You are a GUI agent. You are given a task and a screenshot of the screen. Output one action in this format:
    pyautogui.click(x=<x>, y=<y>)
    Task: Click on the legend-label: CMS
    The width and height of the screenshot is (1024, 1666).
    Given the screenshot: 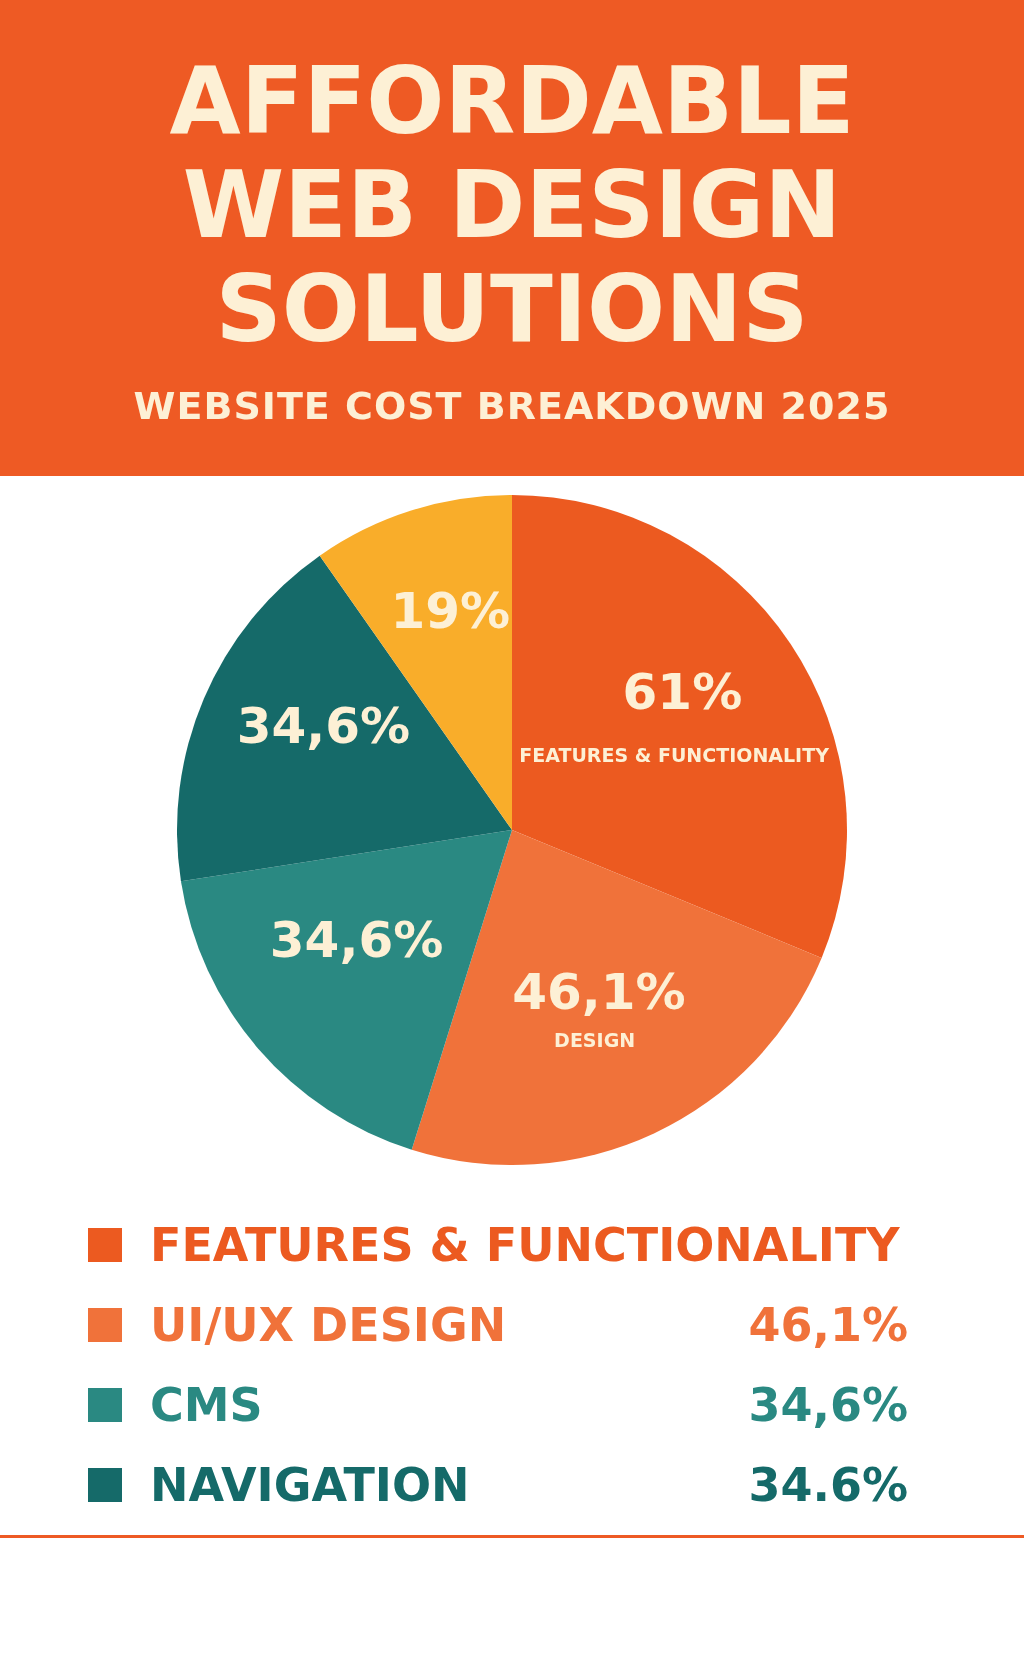 What is the action you would take?
    pyautogui.click(x=207, y=1405)
    